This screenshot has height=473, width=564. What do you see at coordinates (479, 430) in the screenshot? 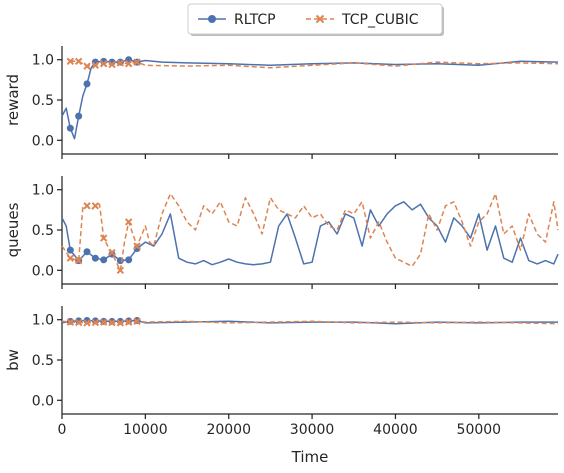
I see `x-tick-label: 50000` at bounding box center [479, 430].